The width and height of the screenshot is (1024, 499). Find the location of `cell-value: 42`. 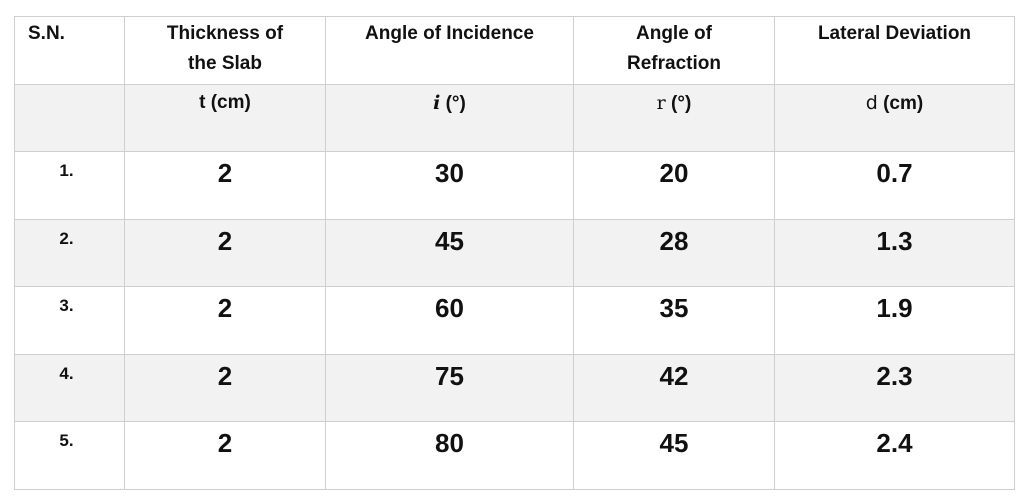

cell-value: 42 is located at coordinates (674, 375).